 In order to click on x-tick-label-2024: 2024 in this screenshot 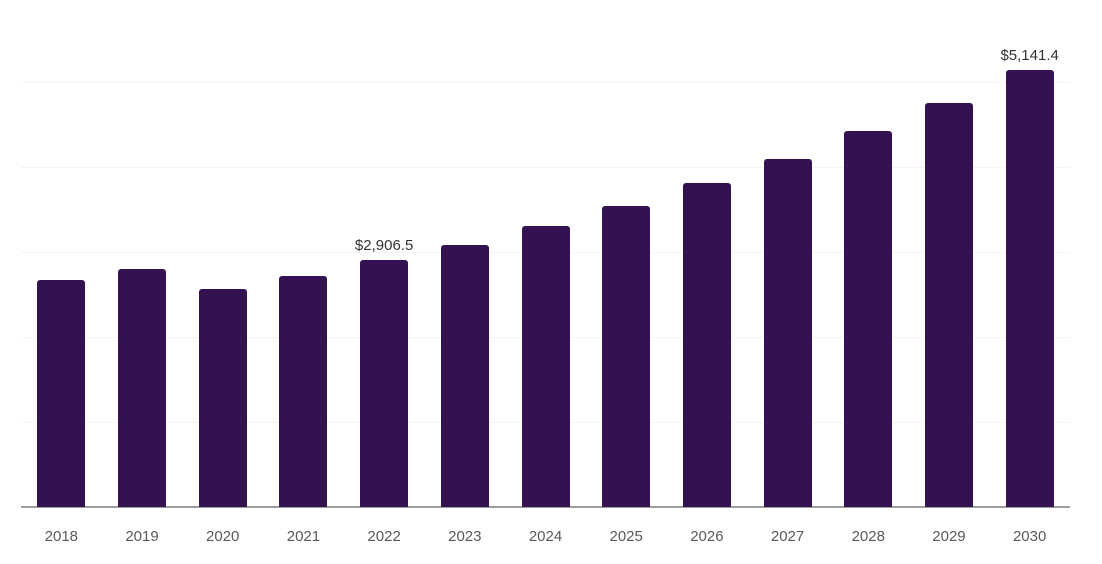, I will do `click(545, 536)`.